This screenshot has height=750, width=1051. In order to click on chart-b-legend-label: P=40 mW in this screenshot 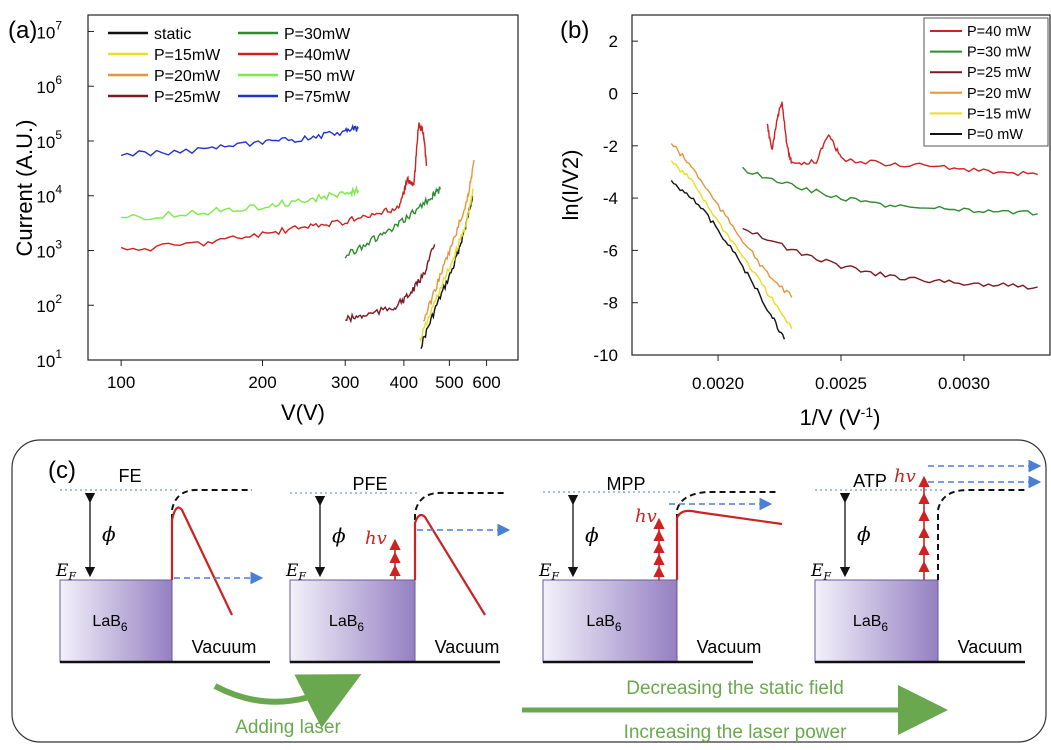, I will do `click(999, 32)`.